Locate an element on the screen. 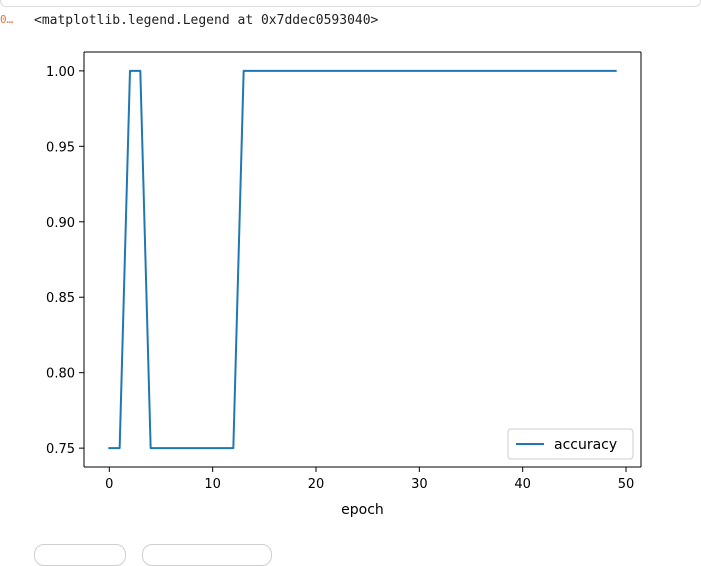 The height and width of the screenshot is (566, 701). x-axis-label: epoch is located at coordinates (362, 510).